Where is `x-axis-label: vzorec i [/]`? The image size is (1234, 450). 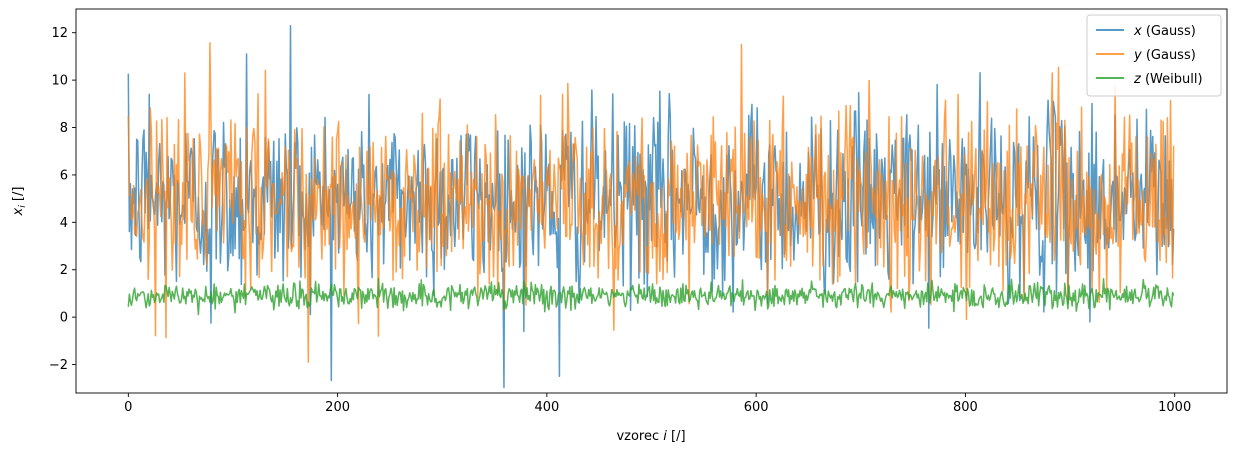 x-axis-label: vzorec i [/] is located at coordinates (650, 436).